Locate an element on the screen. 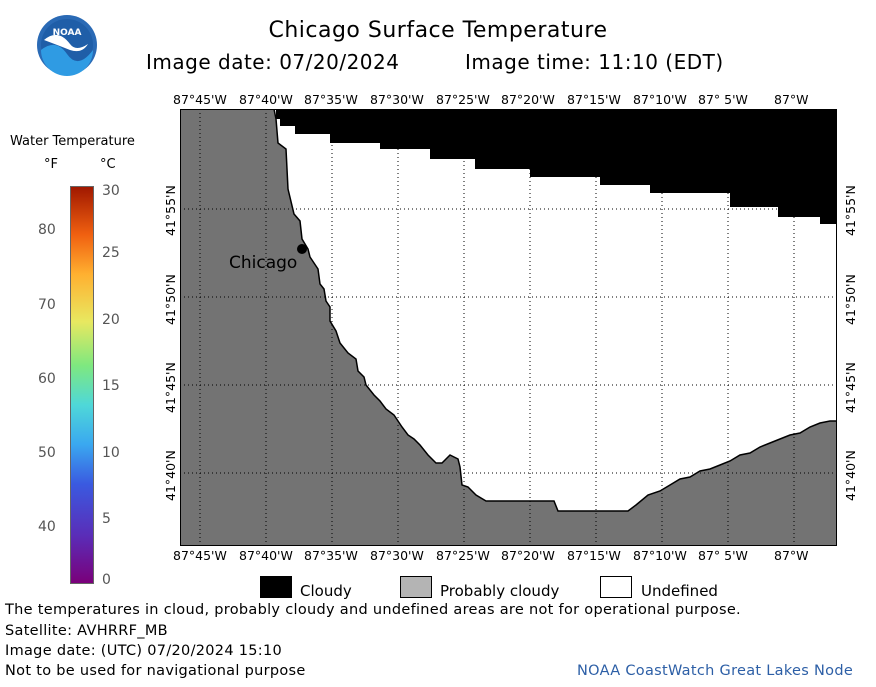 The image size is (876, 687). tick-f: 50 is located at coordinates (47, 453).